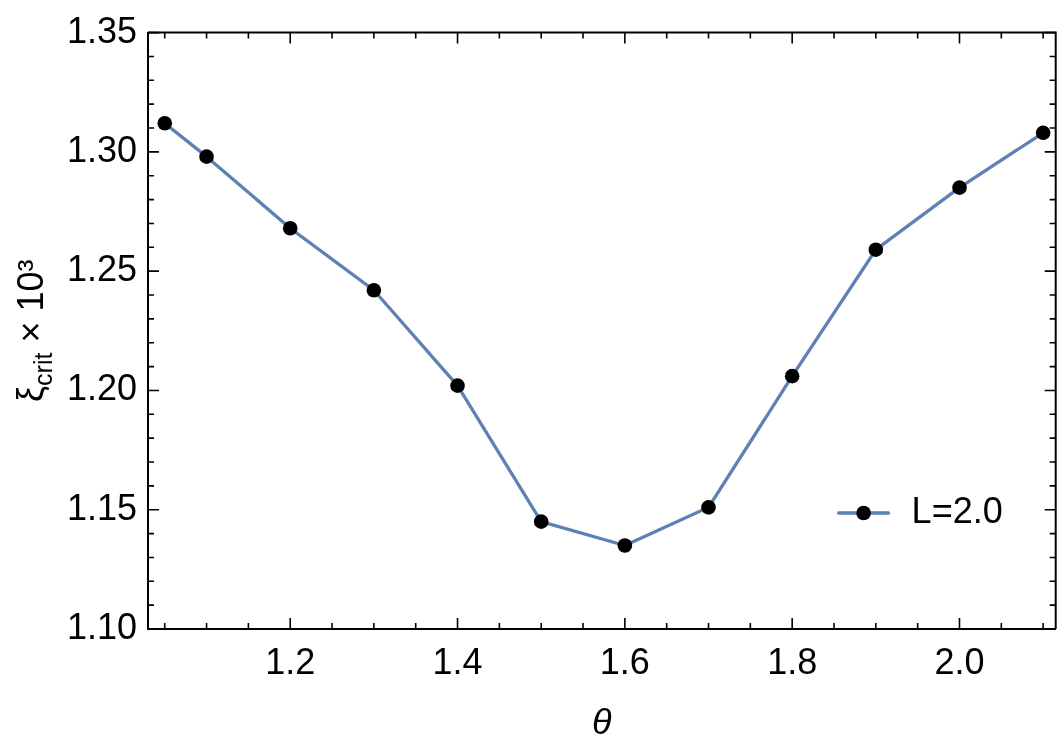  Describe the element at coordinates (959, 661) in the screenshot. I see `x-tick-label: 2.0` at that location.